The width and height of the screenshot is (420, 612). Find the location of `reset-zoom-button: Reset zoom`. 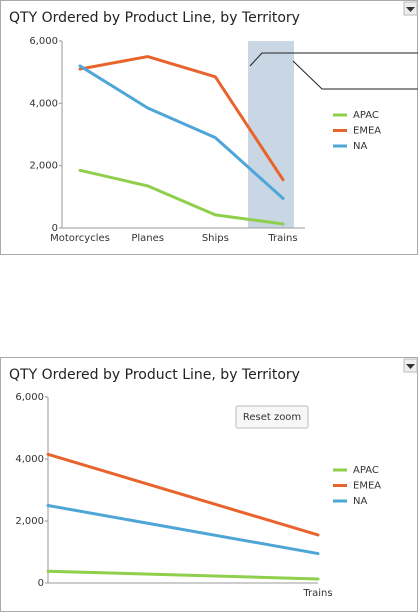

reset-zoom-button: Reset zoom is located at coordinates (272, 417).